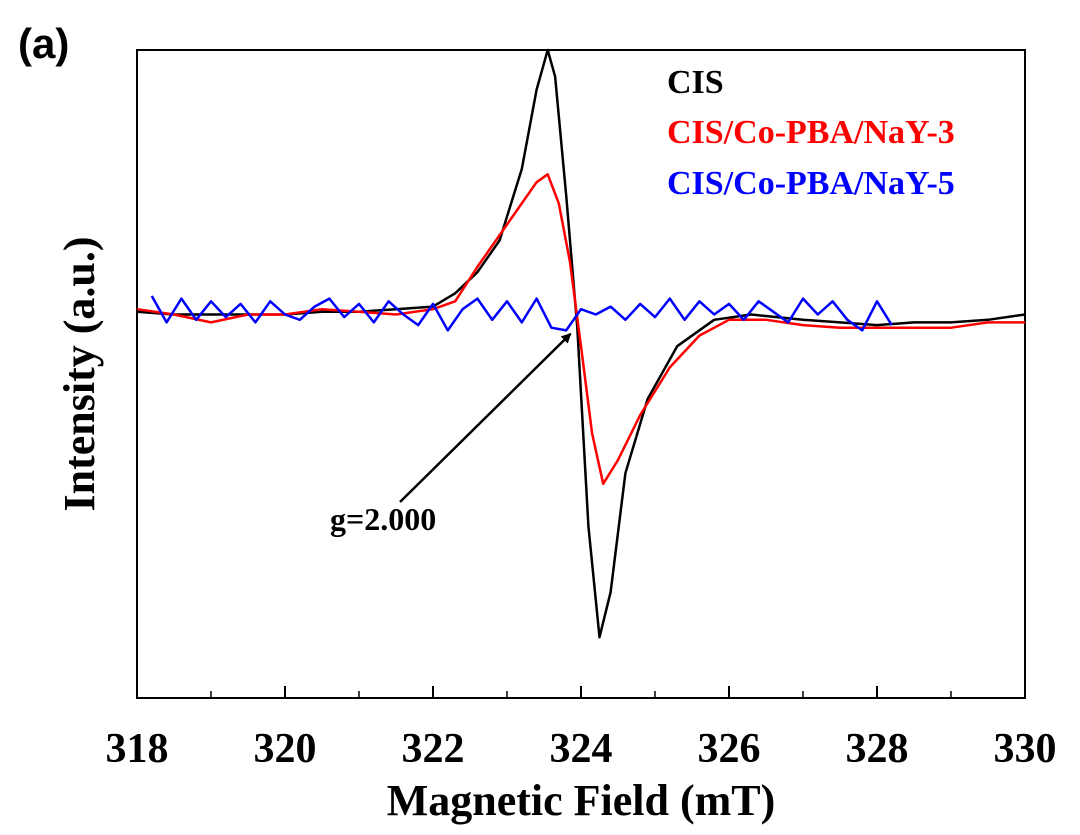 This screenshot has width=1080, height=835. What do you see at coordinates (581, 800) in the screenshot?
I see `x-axis-title: Magnetic Field (mT)` at bounding box center [581, 800].